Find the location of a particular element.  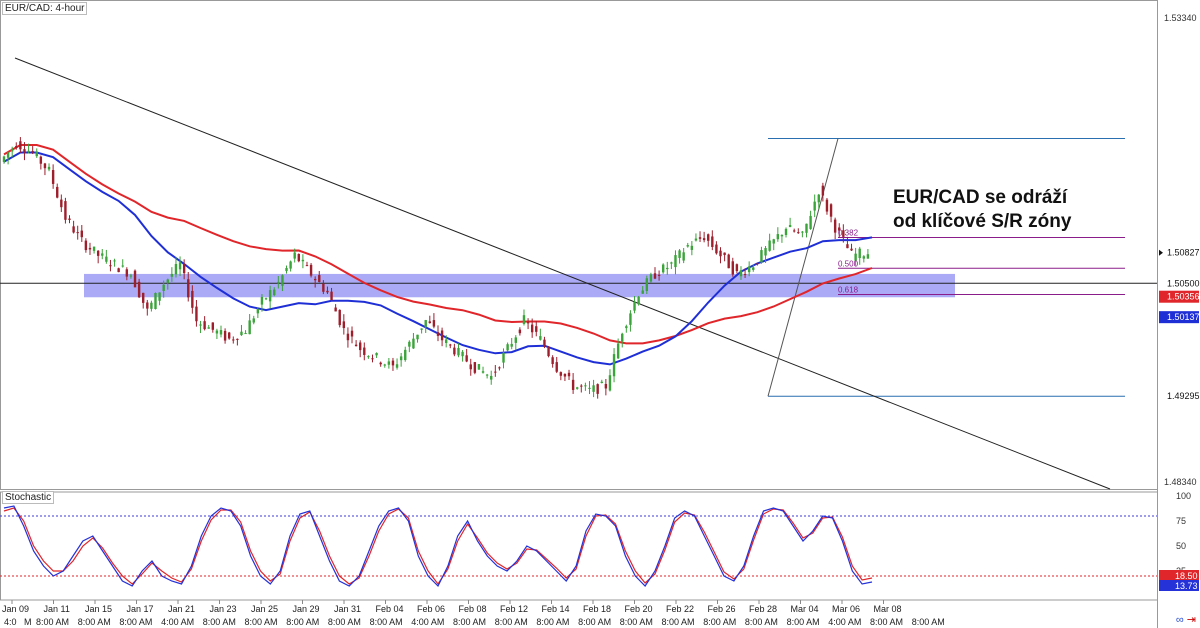

symbol-title: EUR/CAD: 4-hour is located at coordinates (45, 8).